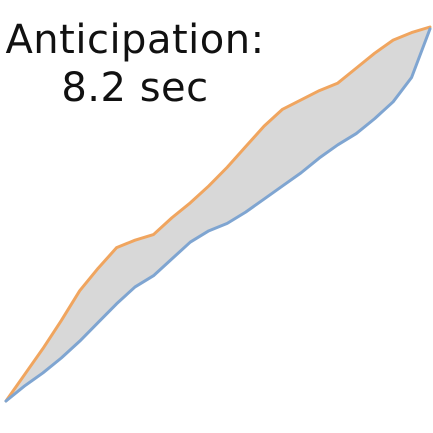 The image size is (433, 433). Describe the element at coordinates (135, 40) in the screenshot. I see `anticipation-title: Anticipation:` at that location.